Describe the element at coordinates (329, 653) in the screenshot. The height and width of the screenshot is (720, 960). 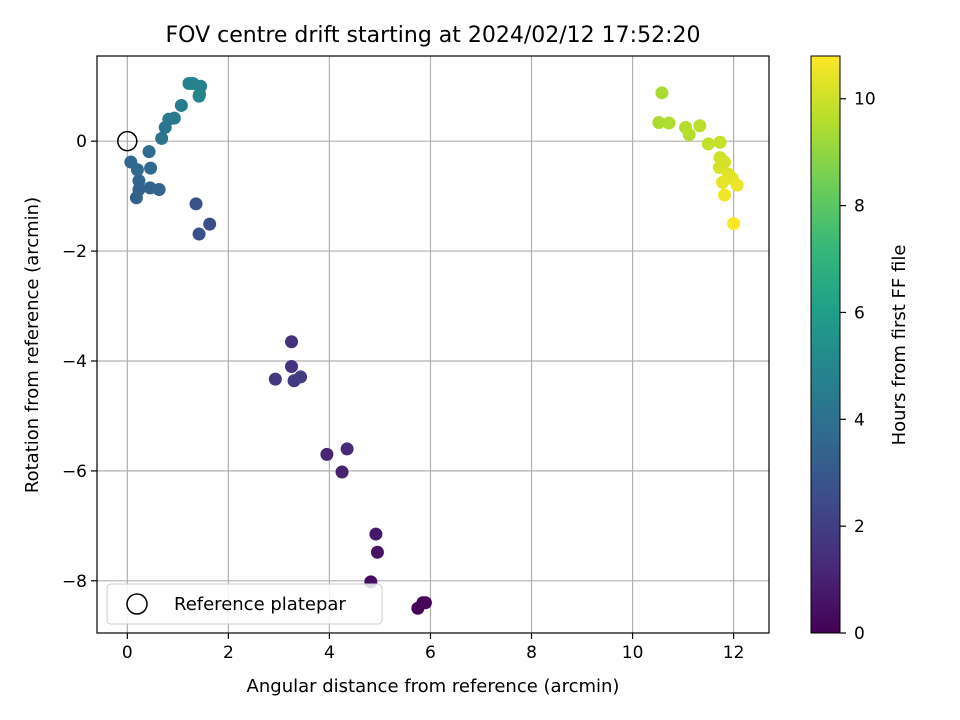
I see `x-tick-label: 4` at that location.